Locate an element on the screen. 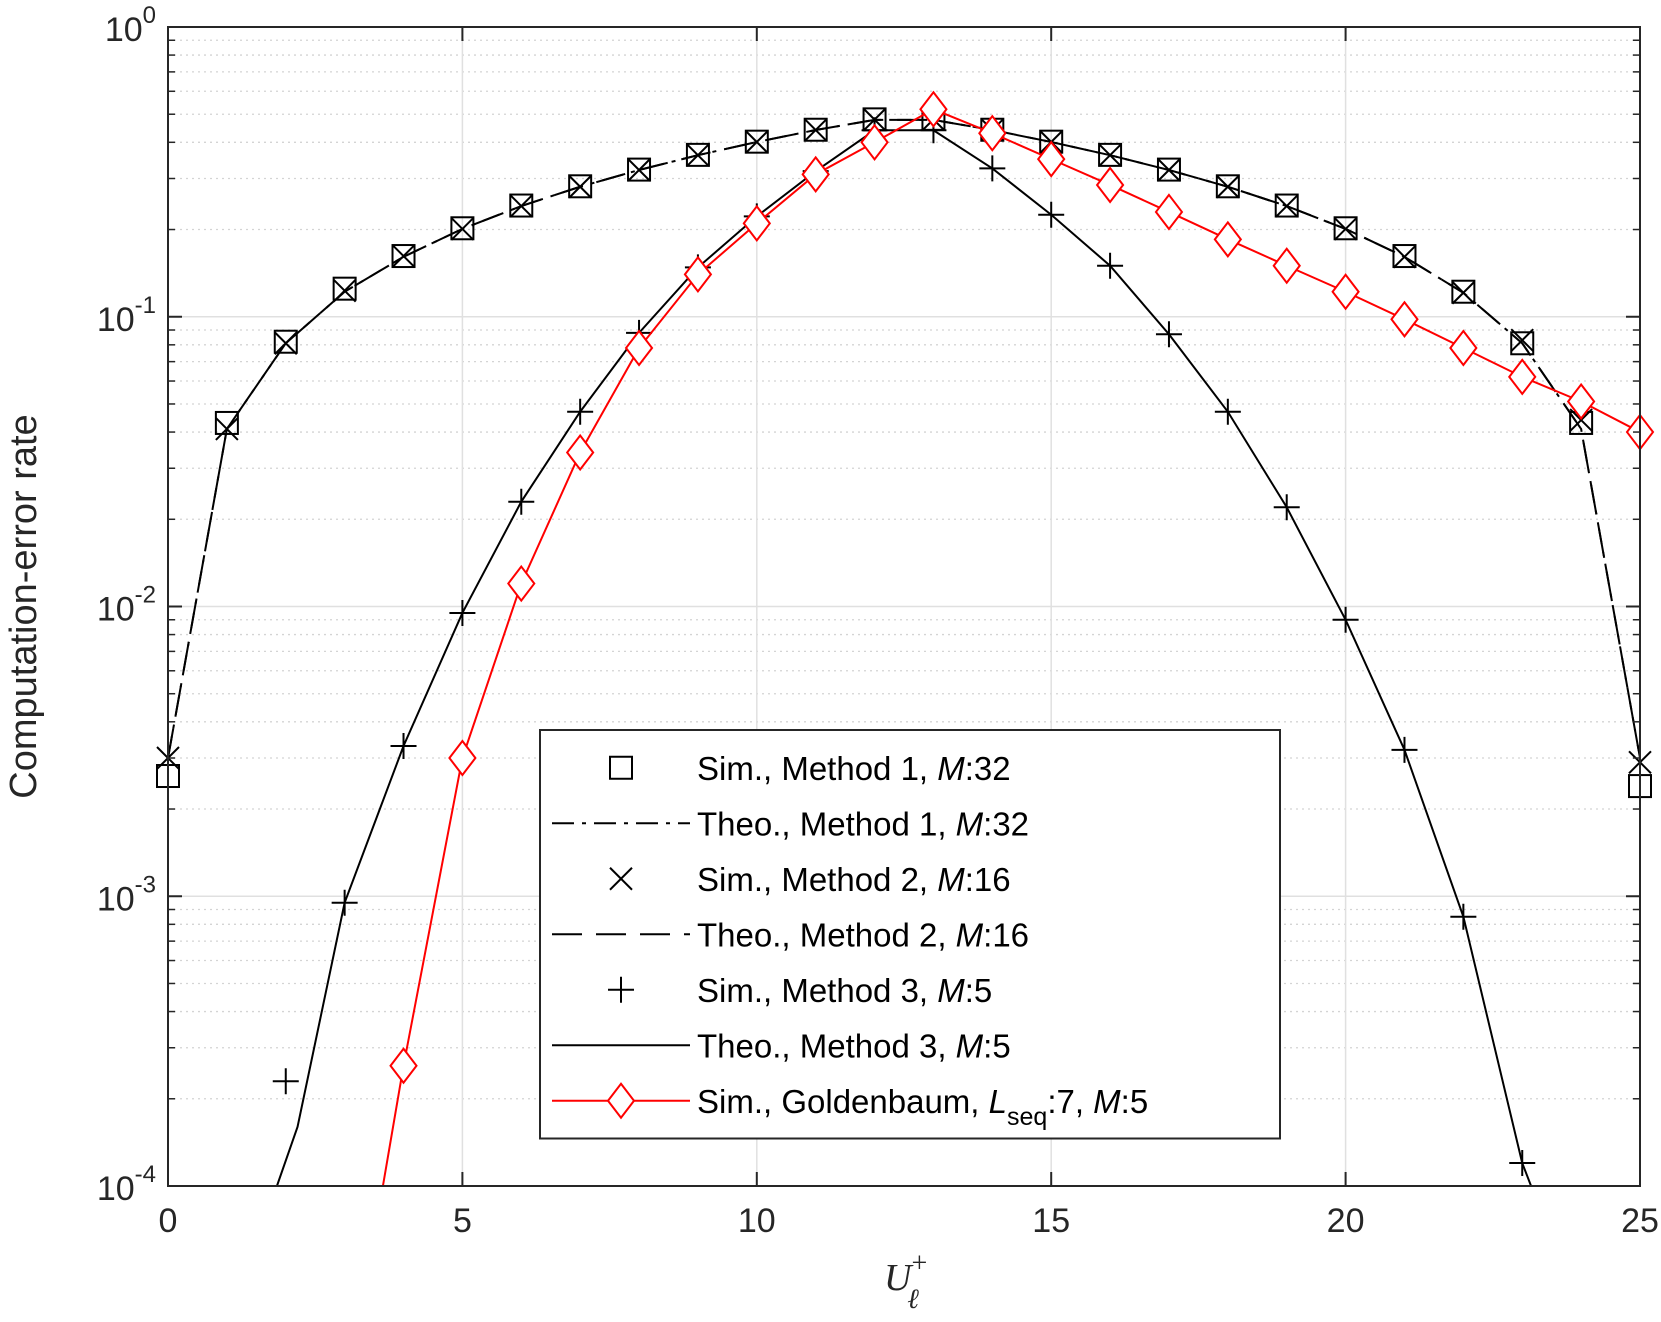 The image size is (1661, 1322). legend-item: Sim., Method 3, M:5 is located at coordinates (800, 990).